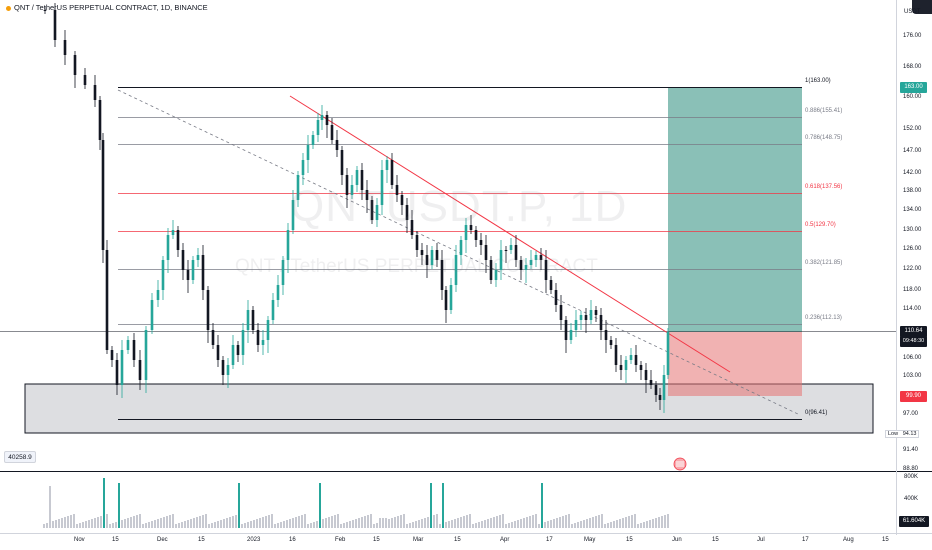 This screenshot has width=932, height=550. Describe the element at coordinates (824, 187) in the screenshot. I see `fib-level-label: 0.618(137.56)` at that location.